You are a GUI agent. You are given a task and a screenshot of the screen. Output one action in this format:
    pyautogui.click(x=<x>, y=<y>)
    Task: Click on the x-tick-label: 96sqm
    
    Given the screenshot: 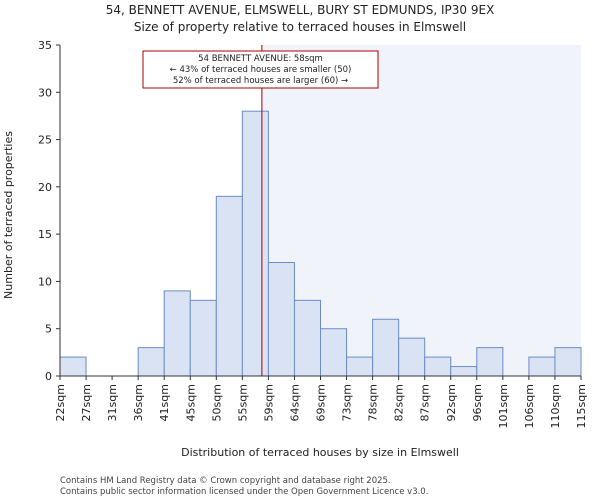 What is the action you would take?
    pyautogui.click(x=477, y=402)
    